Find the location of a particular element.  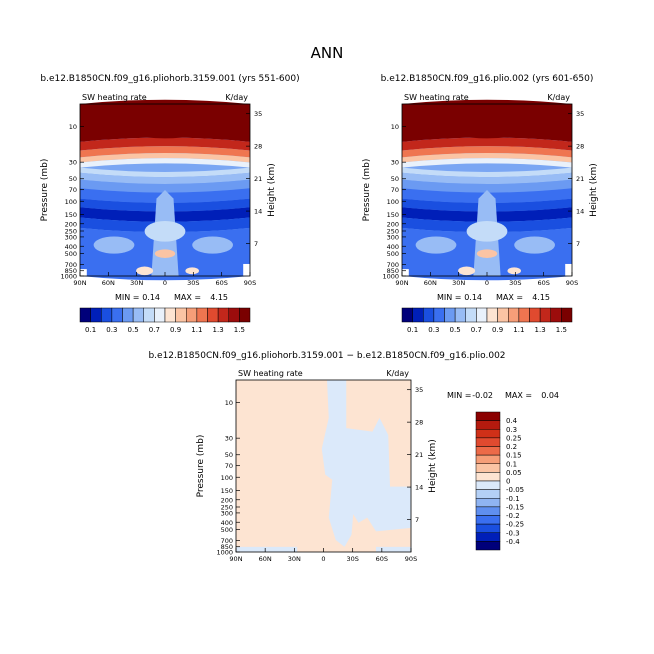

stat-min-value: -0.02 is located at coordinates (482, 395).